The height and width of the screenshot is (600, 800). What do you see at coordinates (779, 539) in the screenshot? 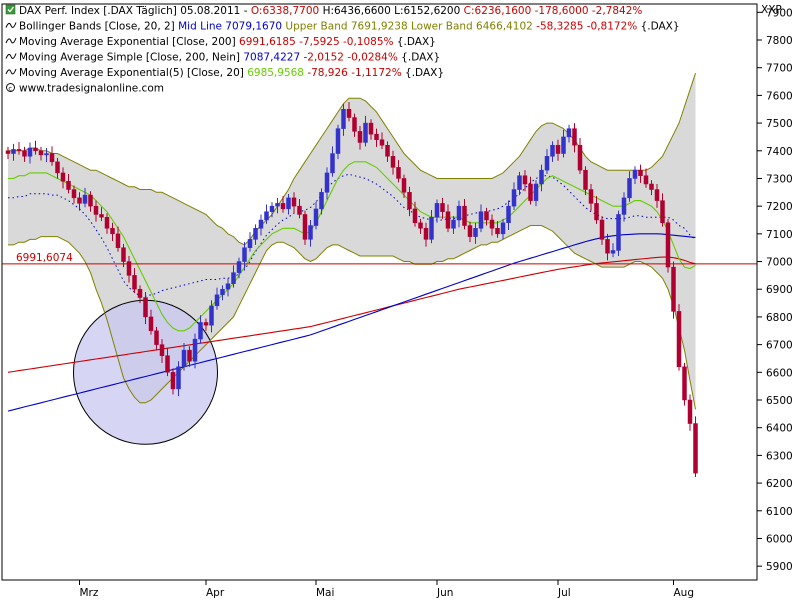
I see `y-tick-label: 6000` at bounding box center [779, 539].